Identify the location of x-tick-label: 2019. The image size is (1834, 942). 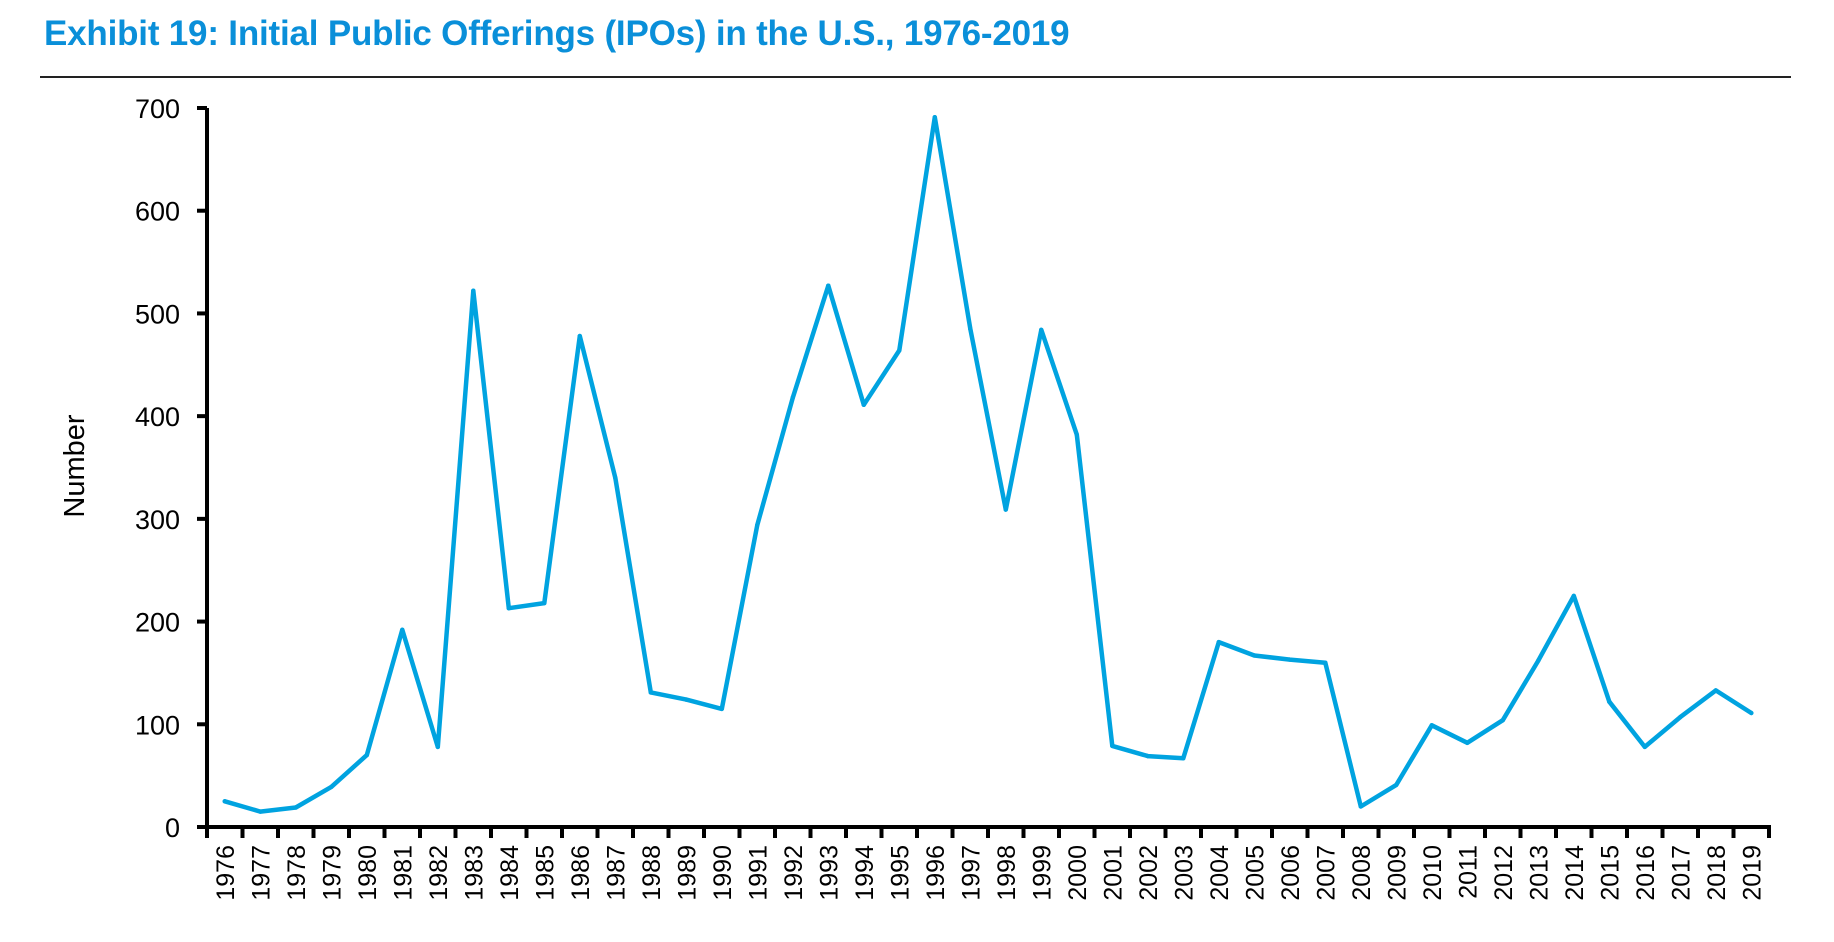
(1752, 873).